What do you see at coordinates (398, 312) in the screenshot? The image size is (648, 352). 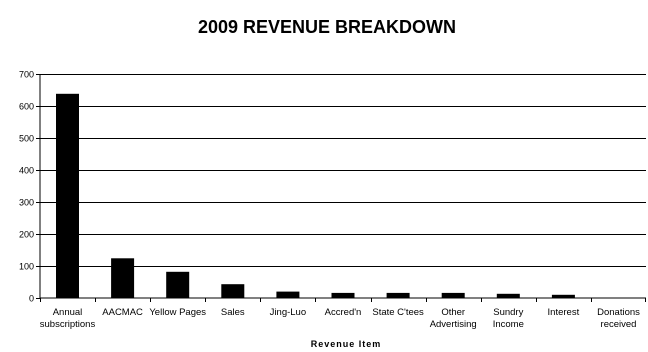 I see `x-category-label: State C'tees` at bounding box center [398, 312].